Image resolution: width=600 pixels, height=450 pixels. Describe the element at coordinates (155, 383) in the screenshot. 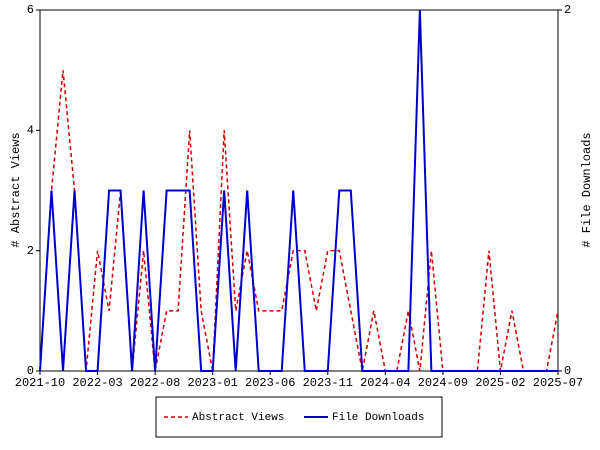

I see `x-tick-label: 2022-08` at that location.